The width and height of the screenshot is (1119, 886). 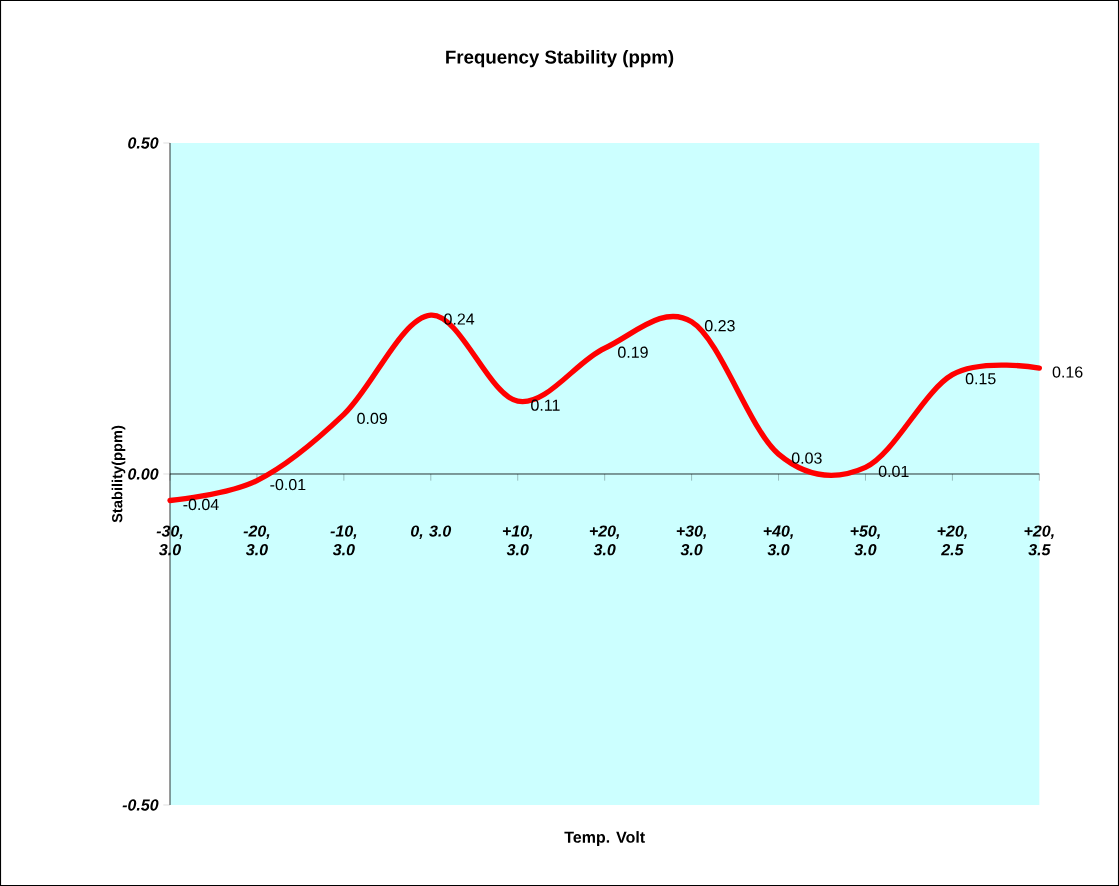 What do you see at coordinates (545, 405) in the screenshot?
I see `data-label: 0.11` at bounding box center [545, 405].